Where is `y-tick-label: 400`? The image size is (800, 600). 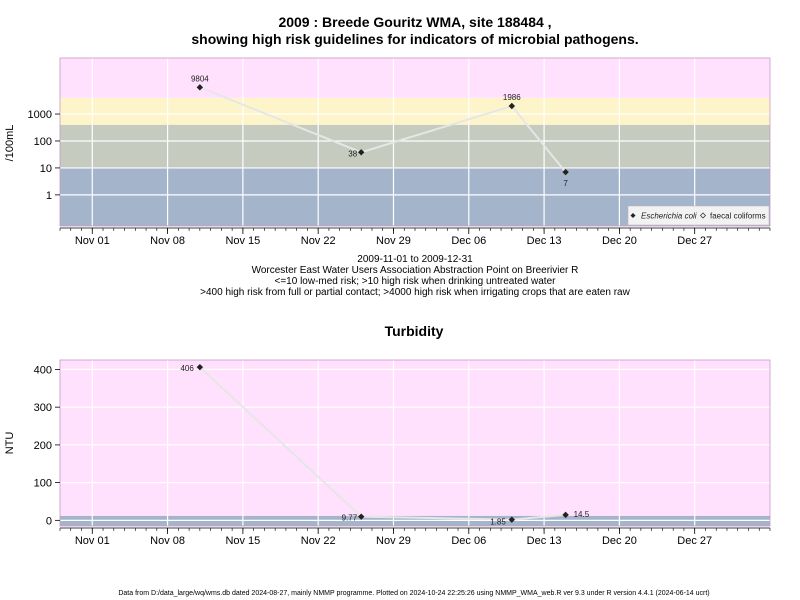
y-tick-label: 400 is located at coordinates (43, 370).